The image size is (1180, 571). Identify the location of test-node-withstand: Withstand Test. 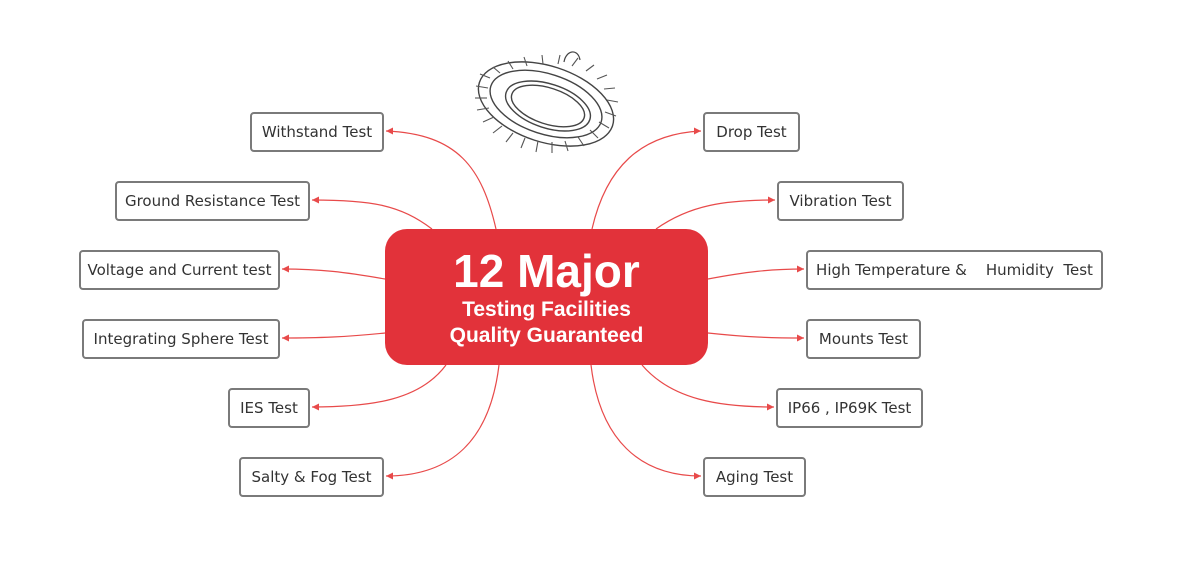
(317, 132).